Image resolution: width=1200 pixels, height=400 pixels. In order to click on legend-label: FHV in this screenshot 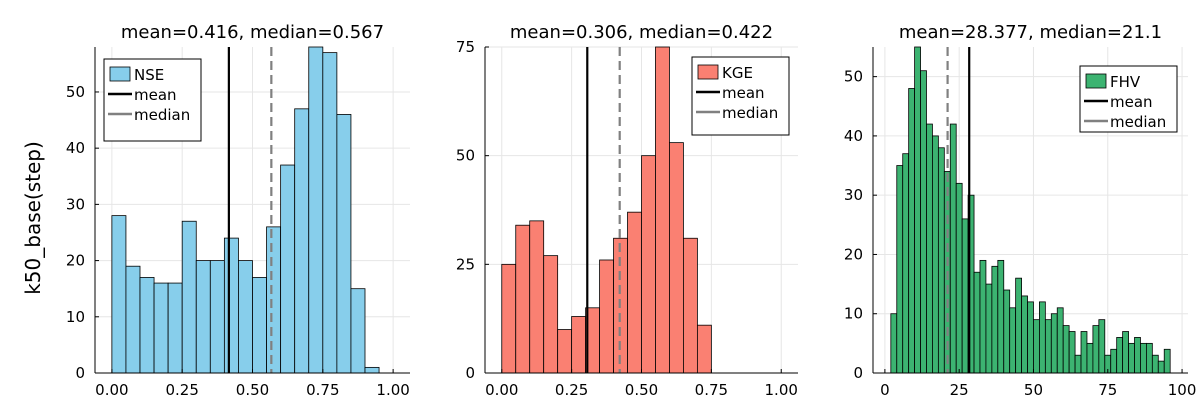, I will do `click(1125, 82)`.